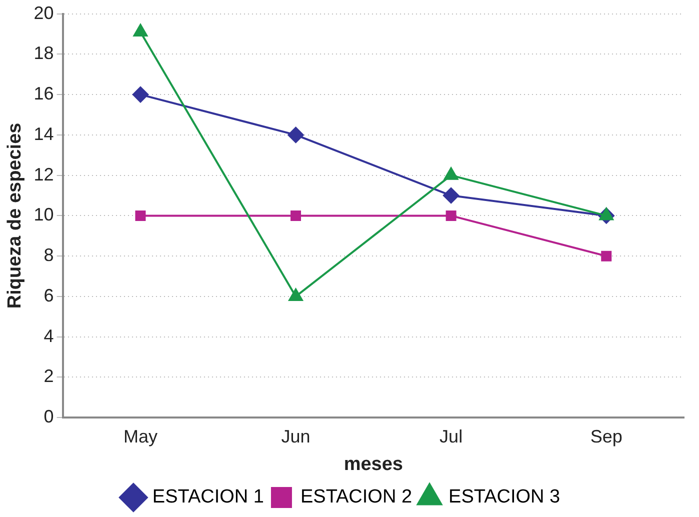  What do you see at coordinates (606, 436) in the screenshot?
I see `x-tick-label: Sep` at bounding box center [606, 436].